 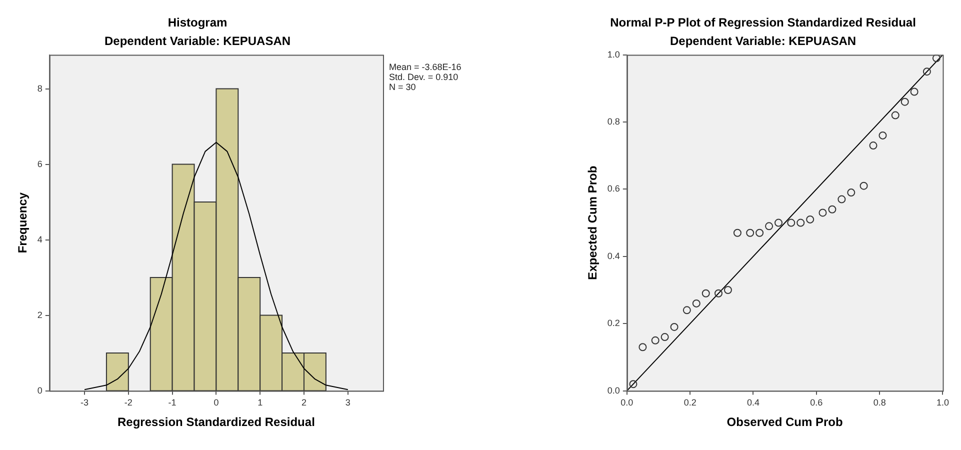 I want to click on y-tick-label: 0.4, so click(x=613, y=255).